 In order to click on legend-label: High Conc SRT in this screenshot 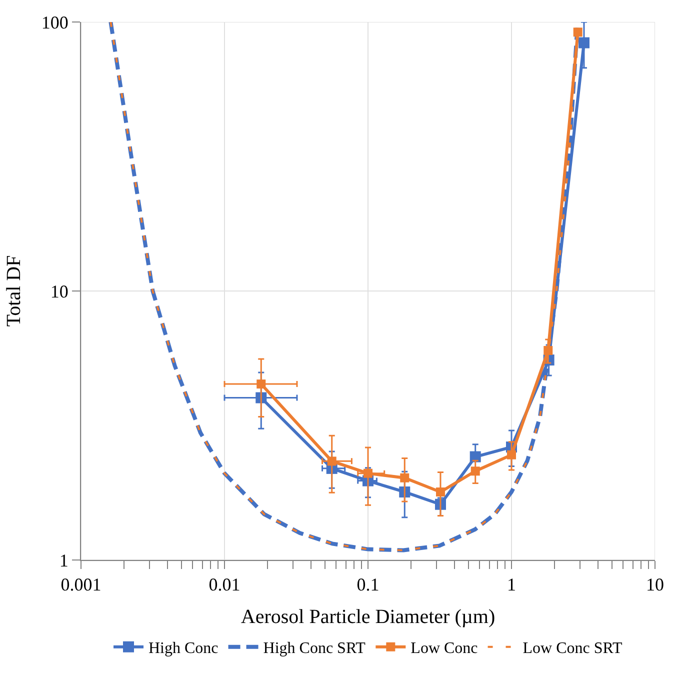, I will do `click(314, 649)`.